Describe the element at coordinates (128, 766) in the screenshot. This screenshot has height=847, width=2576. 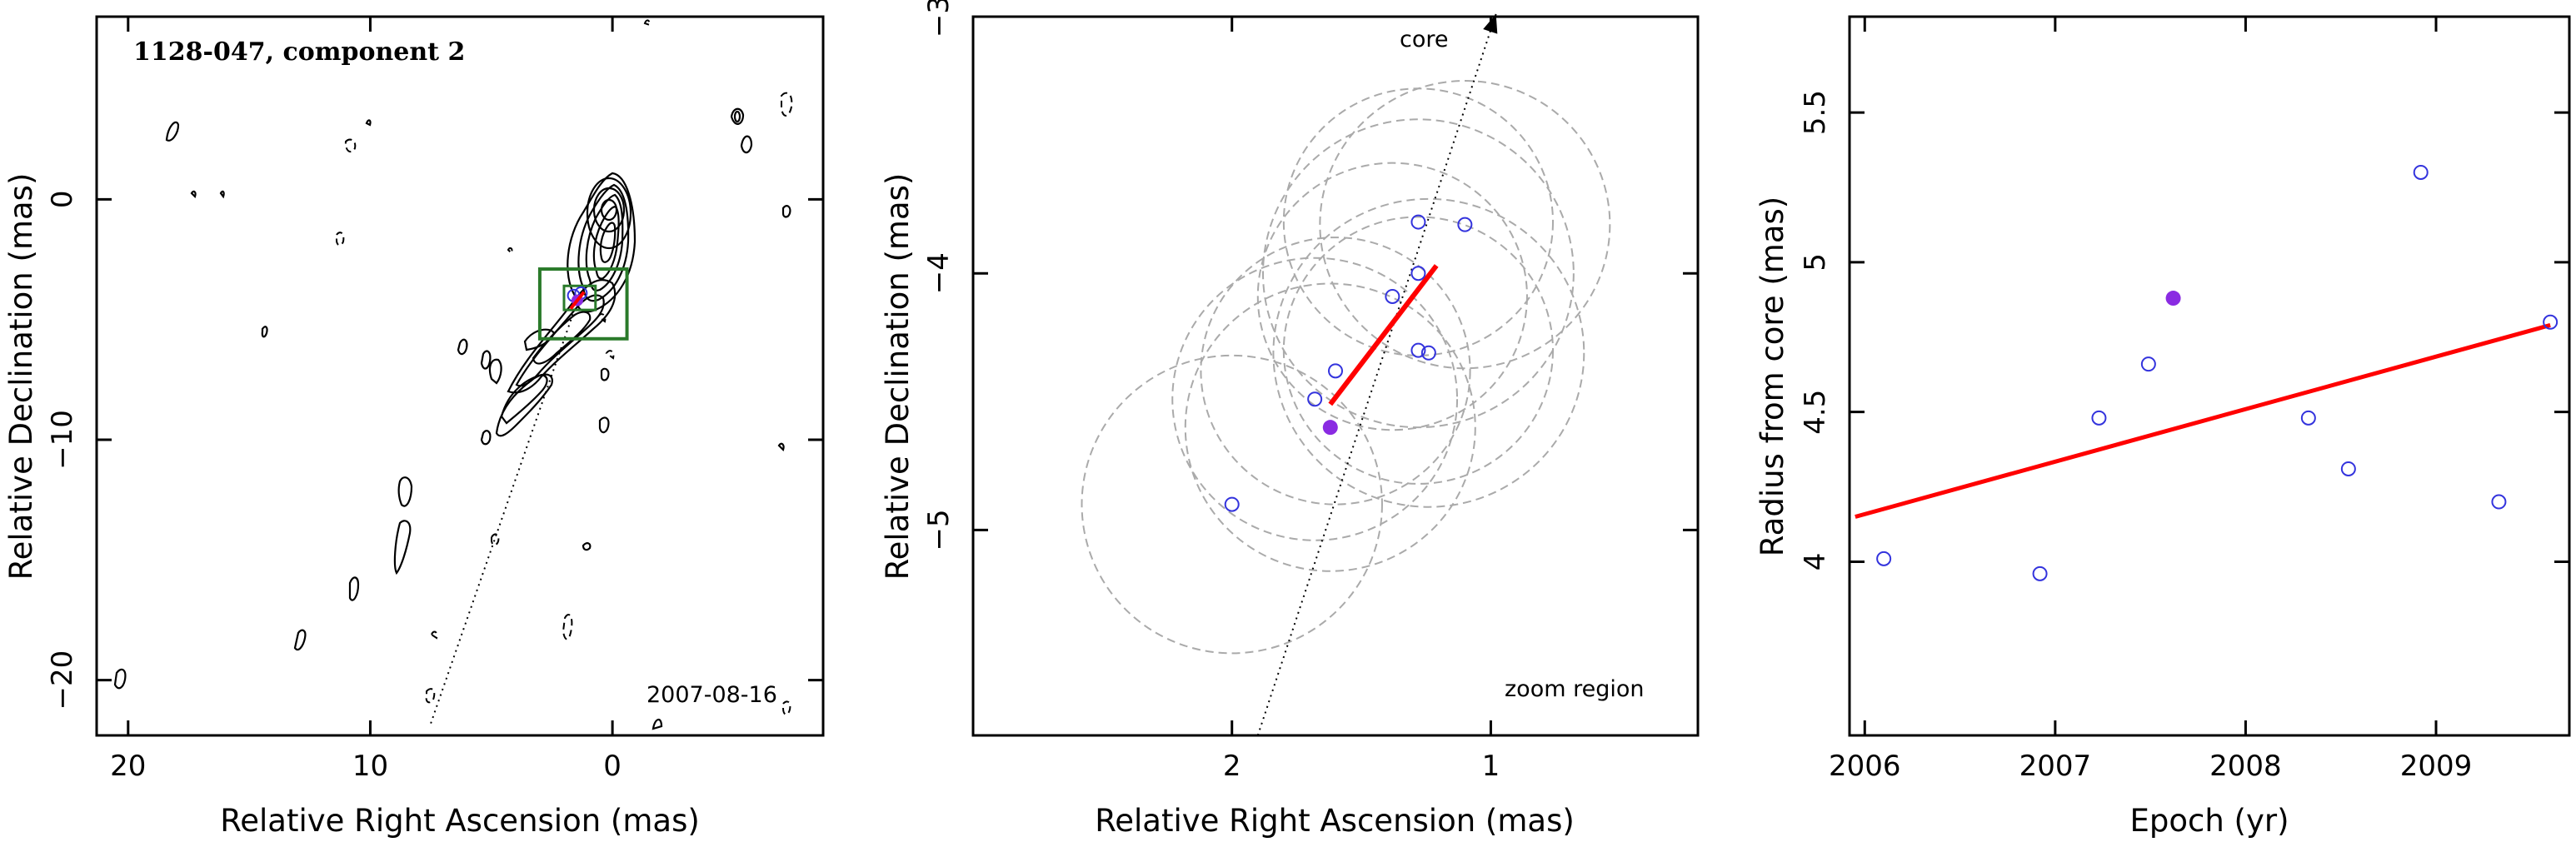
I see `panel1-x-tick-label: 20` at that location.